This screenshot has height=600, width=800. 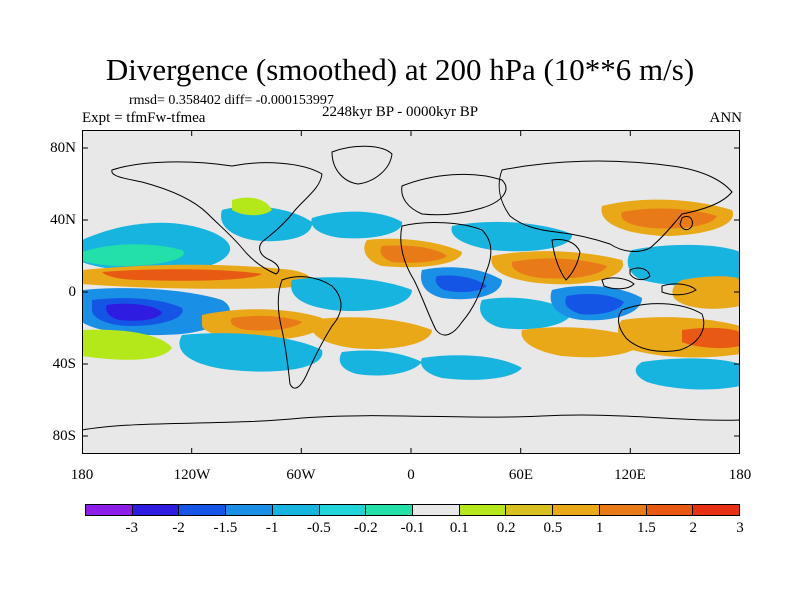 What do you see at coordinates (63, 220) in the screenshot?
I see `y-tick-label: 40N` at bounding box center [63, 220].